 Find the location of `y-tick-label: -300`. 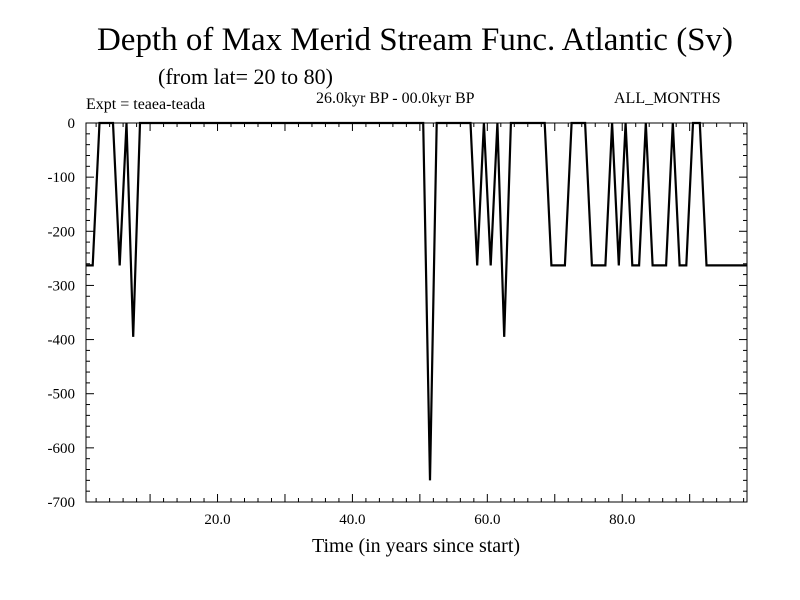

y-tick-label: -300 is located at coordinates (62, 286).